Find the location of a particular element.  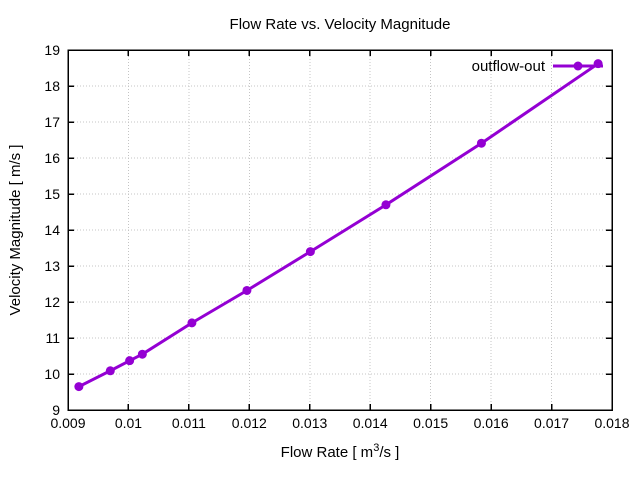

x-tick-label: 0.012 is located at coordinates (249, 423).